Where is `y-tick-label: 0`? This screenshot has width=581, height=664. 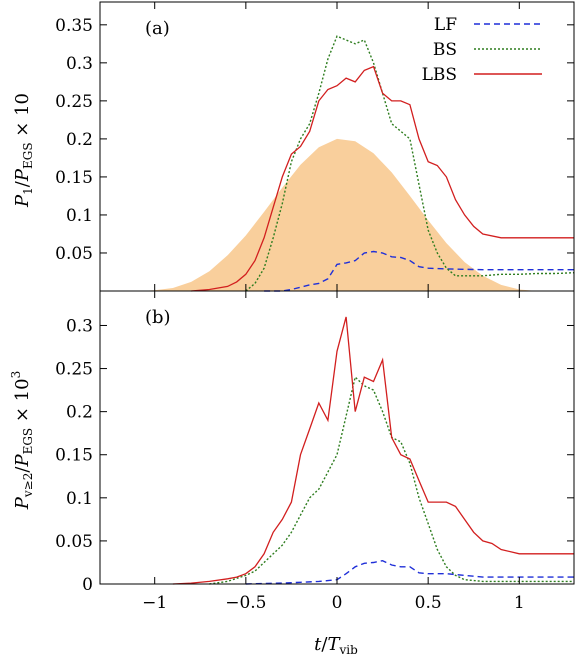 y-tick-label: 0 is located at coordinates (87, 585).